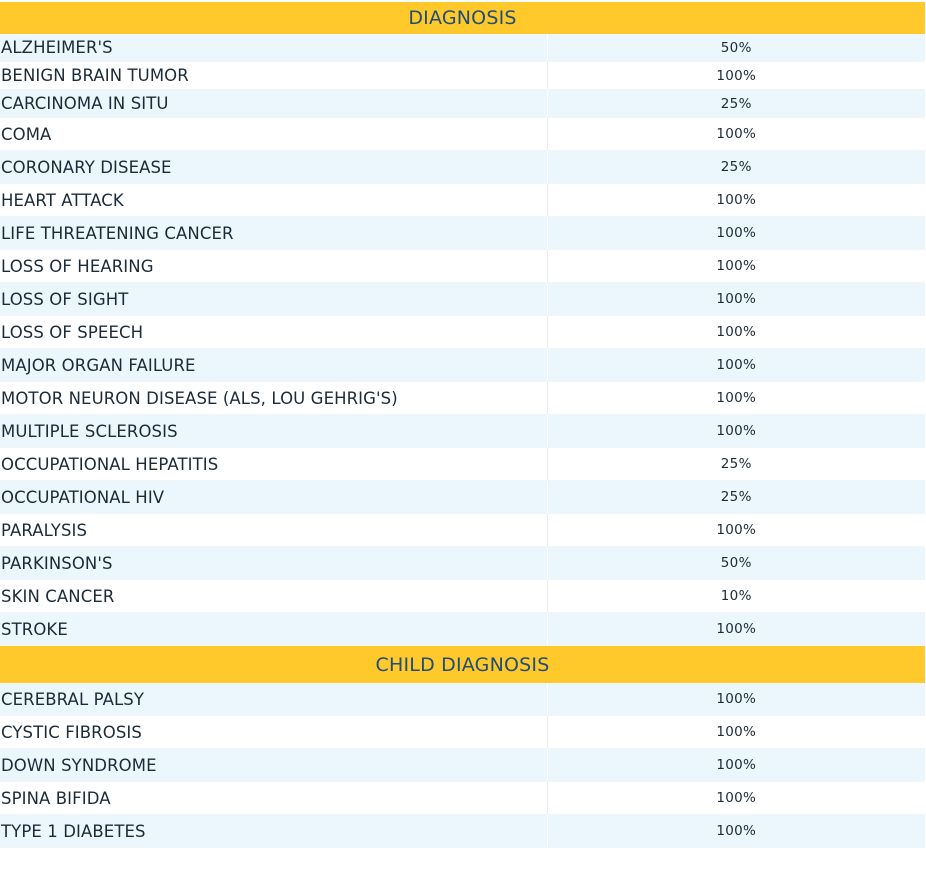  I want to click on table-row: LOSS OF SPEECH 100%, so click(463, 332).